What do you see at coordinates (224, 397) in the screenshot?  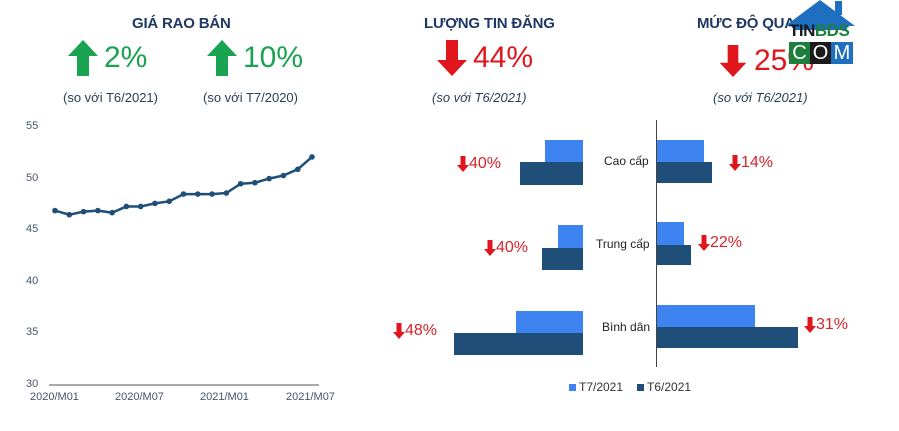 I see `x-tick-label: 2021/M01` at bounding box center [224, 397].